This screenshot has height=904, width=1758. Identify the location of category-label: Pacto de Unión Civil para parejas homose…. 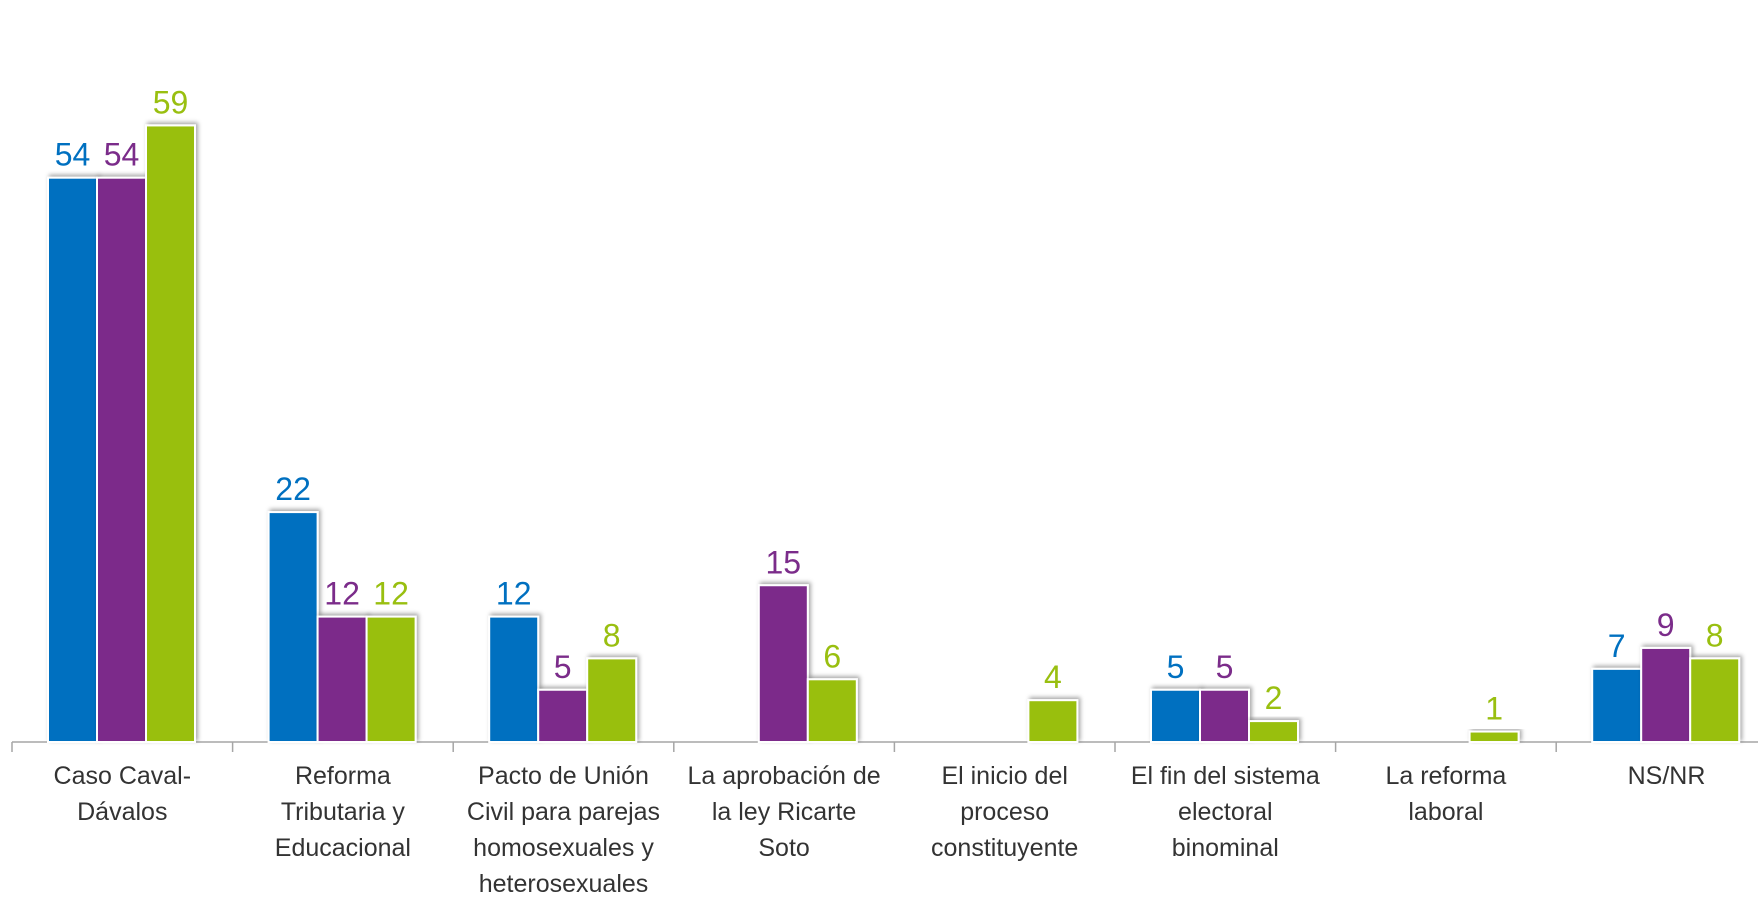
(564, 830).